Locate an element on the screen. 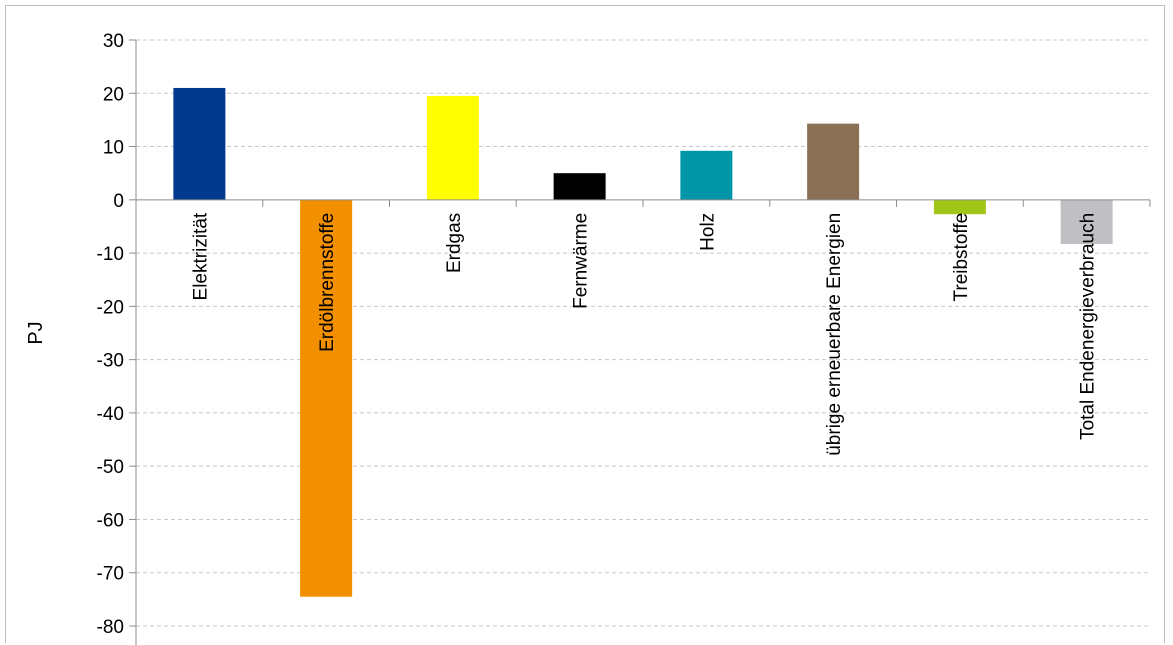 The image size is (1173, 645). category-label: Elektrizität is located at coordinates (200, 256).